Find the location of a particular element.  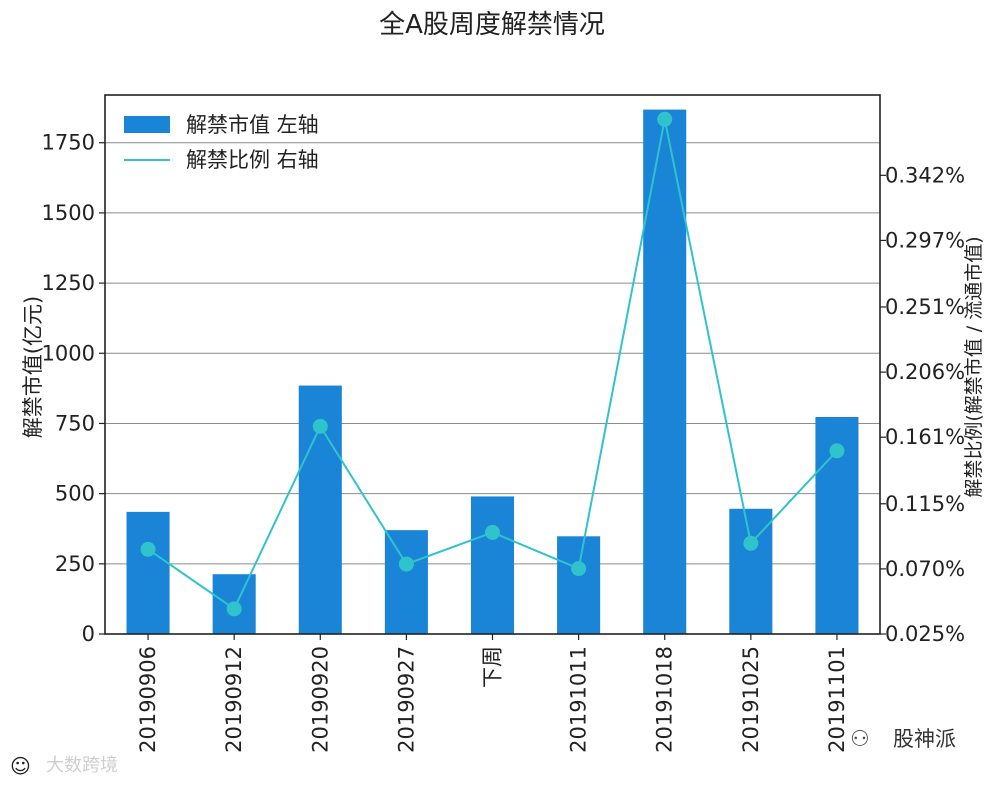

watermark-right: ⚇ 股神派 is located at coordinates (903, 739).